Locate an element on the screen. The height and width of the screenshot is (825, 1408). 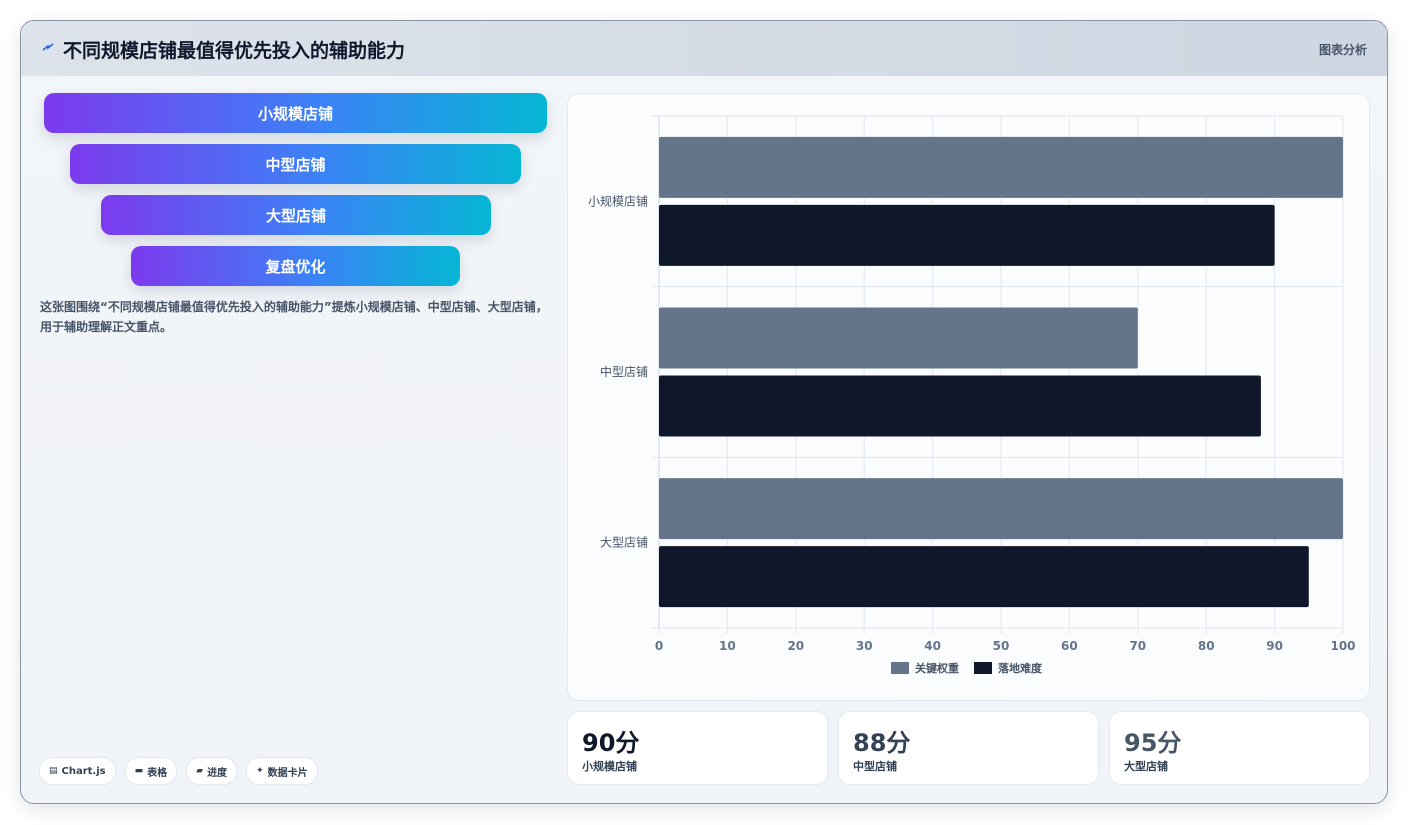
x-tick-label: 0 is located at coordinates (659, 646).